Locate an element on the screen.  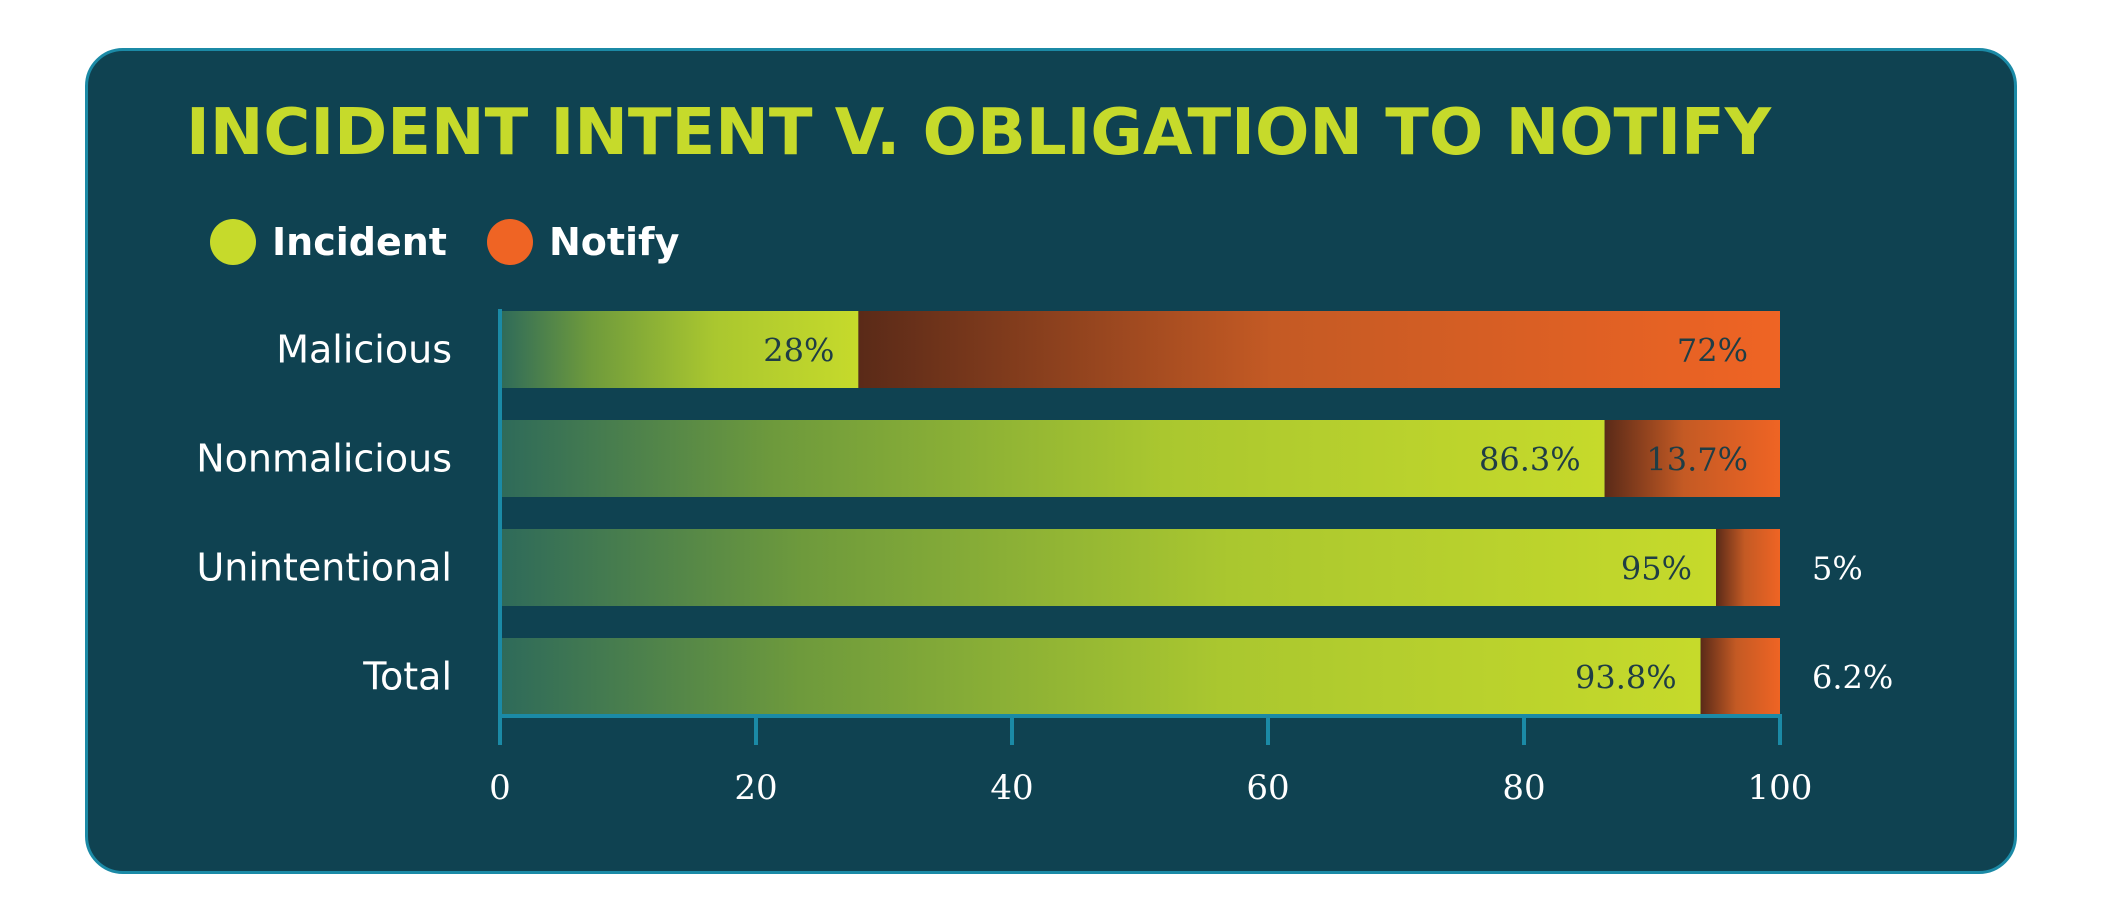
bar-incident-unintentional is located at coordinates (1108, 567).